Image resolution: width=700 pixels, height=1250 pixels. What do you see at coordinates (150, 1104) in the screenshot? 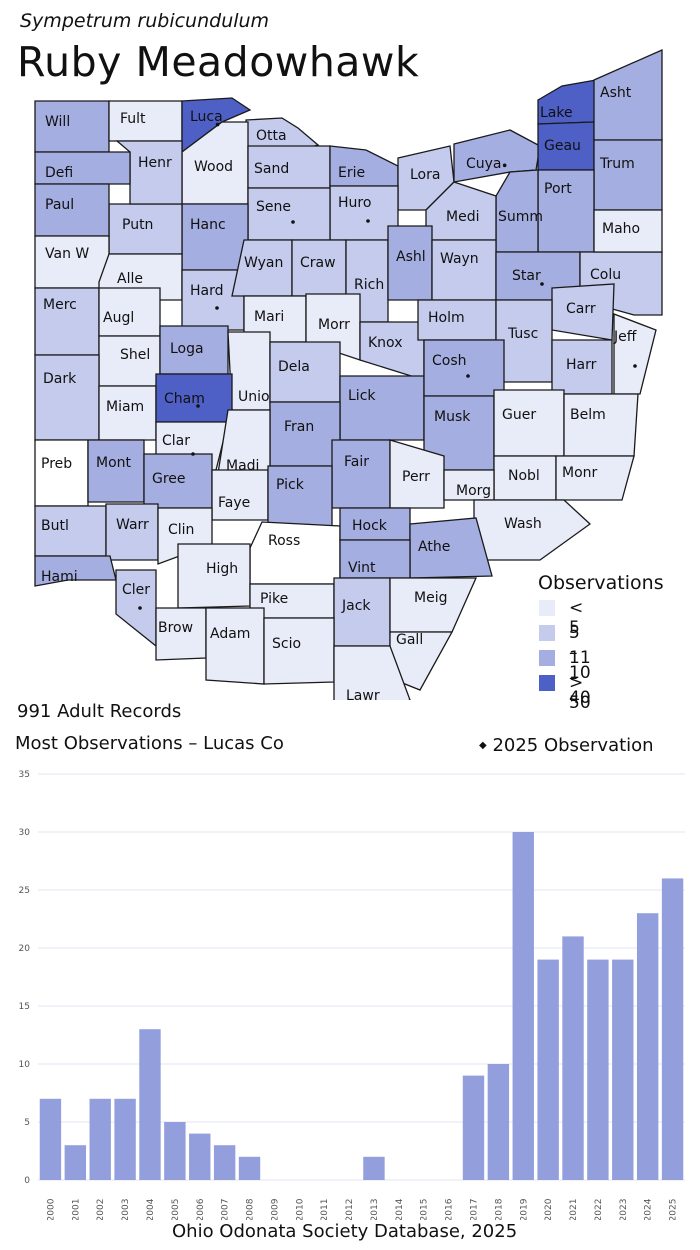
I see `bar-2004` at bounding box center [150, 1104].